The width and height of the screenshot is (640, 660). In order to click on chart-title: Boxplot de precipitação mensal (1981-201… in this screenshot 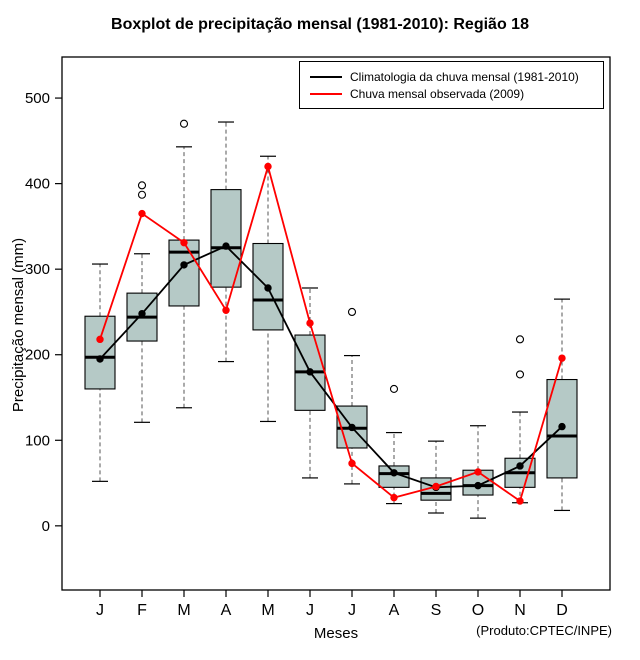, I will do `click(320, 24)`.